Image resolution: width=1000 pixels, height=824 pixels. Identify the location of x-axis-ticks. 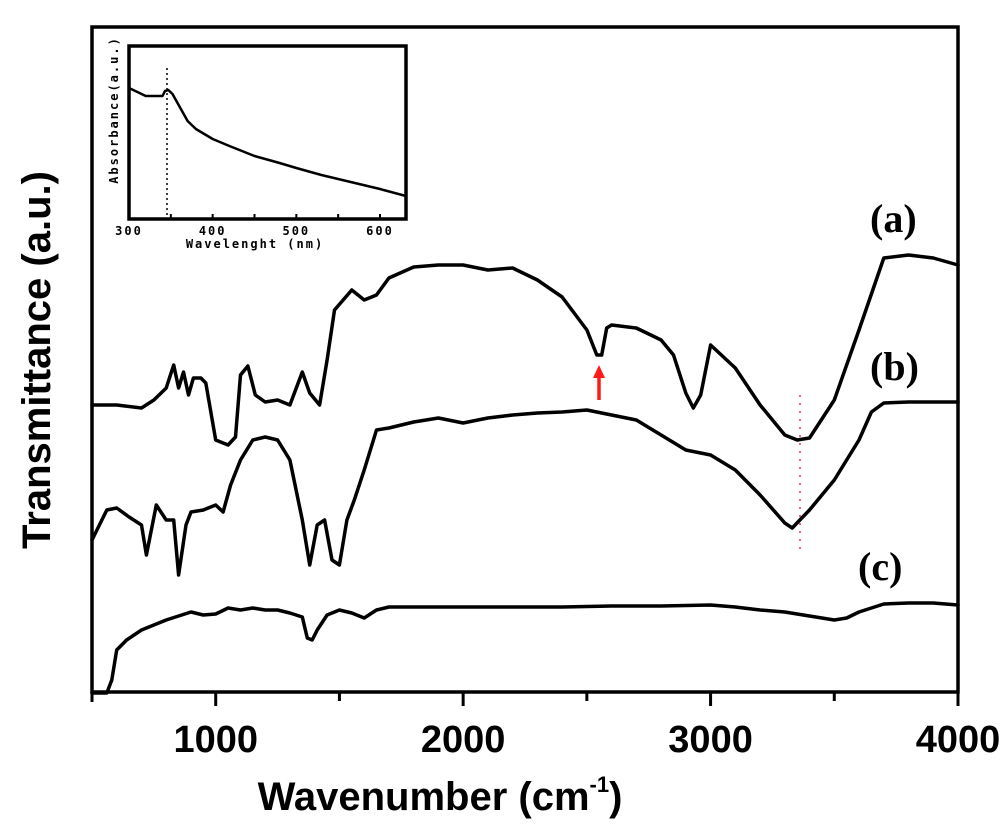
(525, 699).